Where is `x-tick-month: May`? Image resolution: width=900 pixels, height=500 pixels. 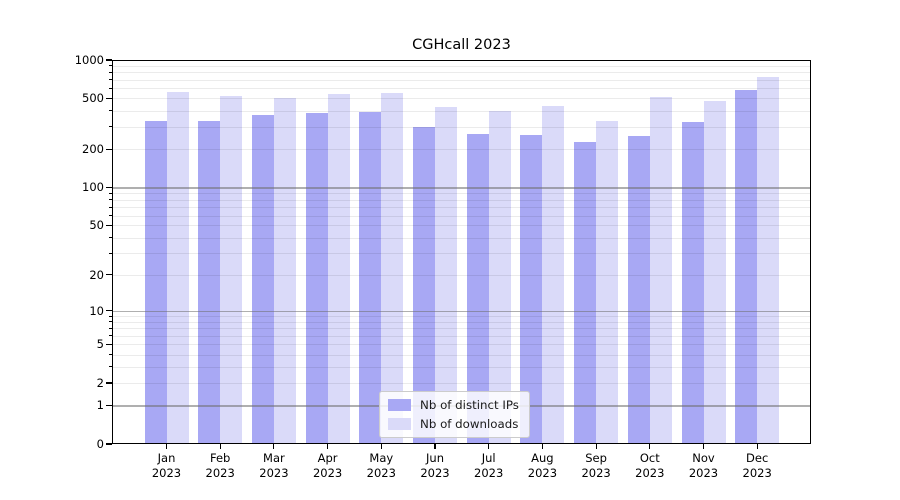 x-tick-month: May is located at coordinates (381, 458).